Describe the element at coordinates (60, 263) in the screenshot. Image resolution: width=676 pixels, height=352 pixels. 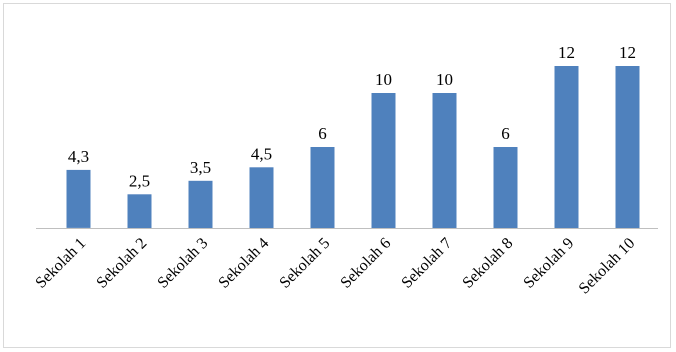
I see `category-tick-label-1: Sekolah 1` at that location.